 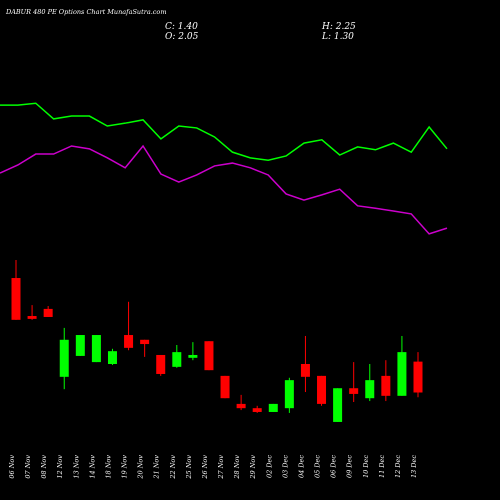 I want to click on x-tick-label: 11 Dec, so click(x=382, y=466).